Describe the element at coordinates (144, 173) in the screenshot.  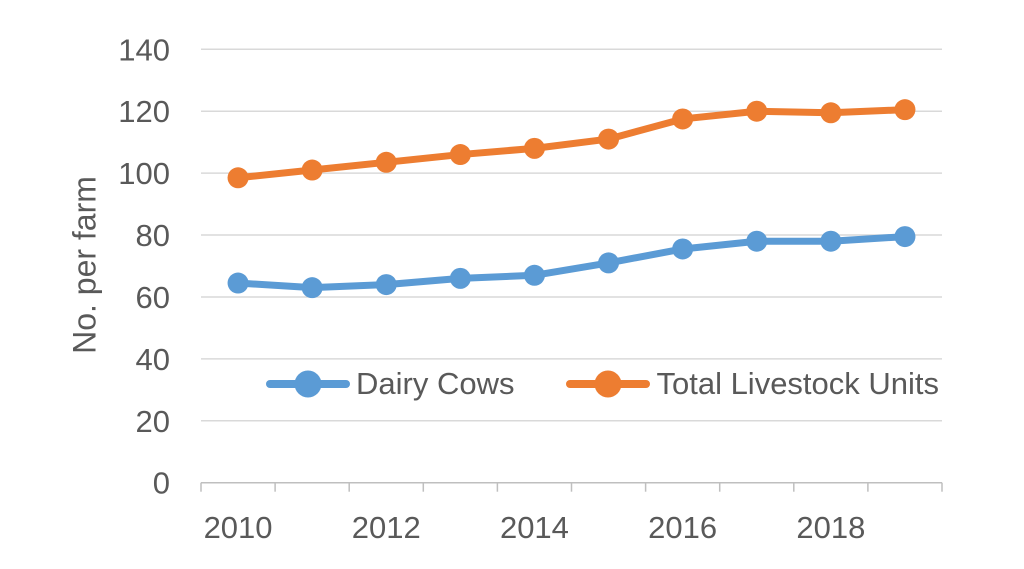
I see `y-tick-label-100: 100` at that location.